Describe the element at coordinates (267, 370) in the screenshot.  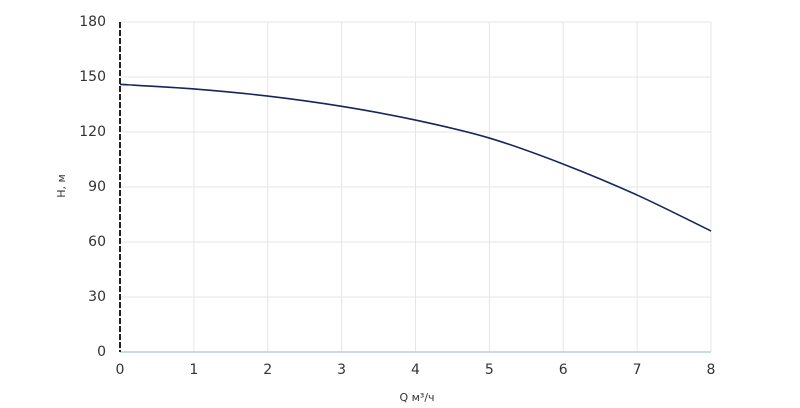
I see `x-tick-label: 2` at that location.